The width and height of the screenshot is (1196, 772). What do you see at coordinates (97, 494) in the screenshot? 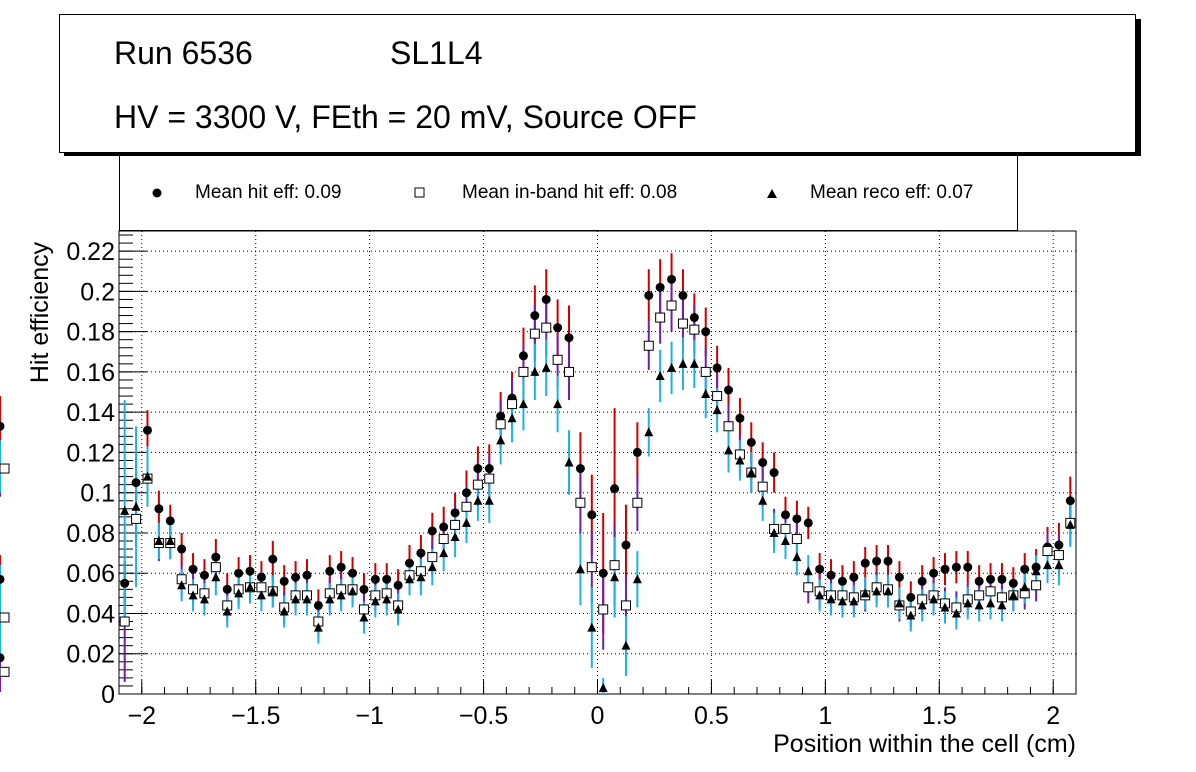
I see `y-tick-label: 0.1` at bounding box center [97, 494].